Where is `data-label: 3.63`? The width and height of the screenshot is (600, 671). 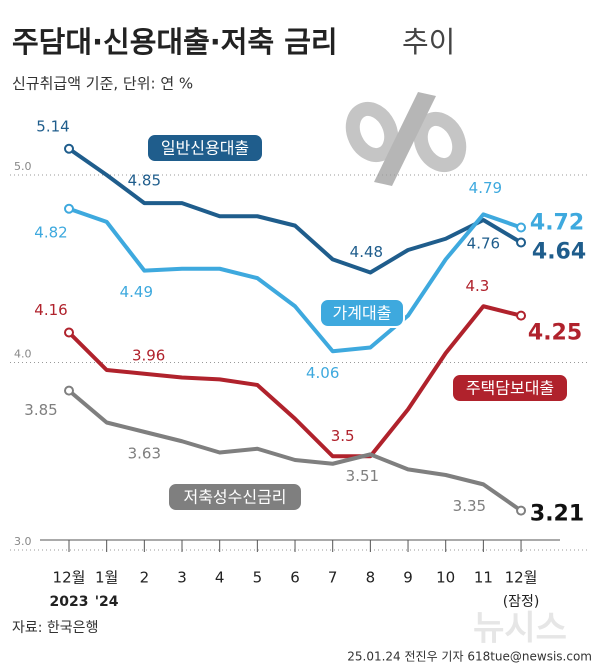 data-label: 3.63 is located at coordinates (144, 453).